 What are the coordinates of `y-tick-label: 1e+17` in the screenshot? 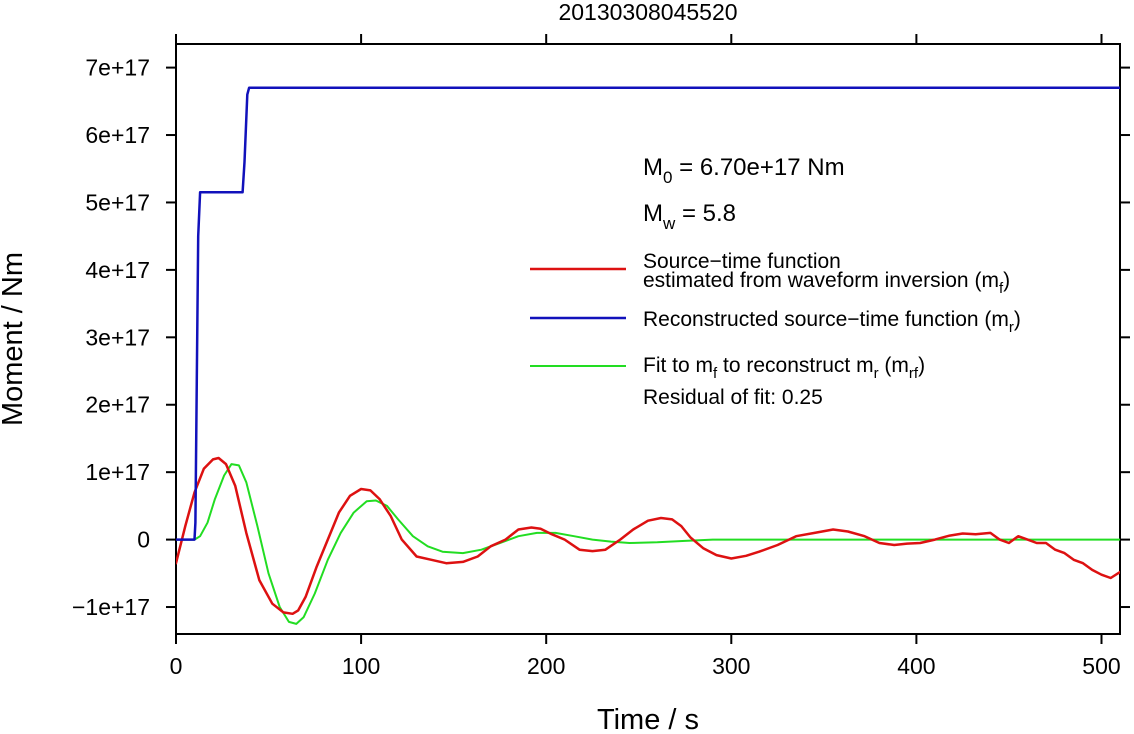 It's located at (117, 472).